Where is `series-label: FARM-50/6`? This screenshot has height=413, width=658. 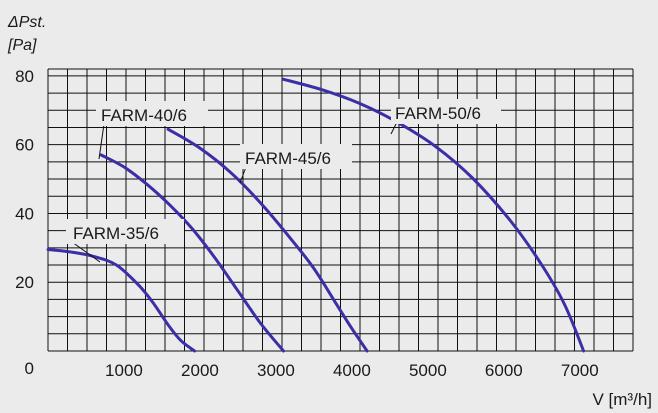
series-label: FARM-50/6 is located at coordinates (438, 113).